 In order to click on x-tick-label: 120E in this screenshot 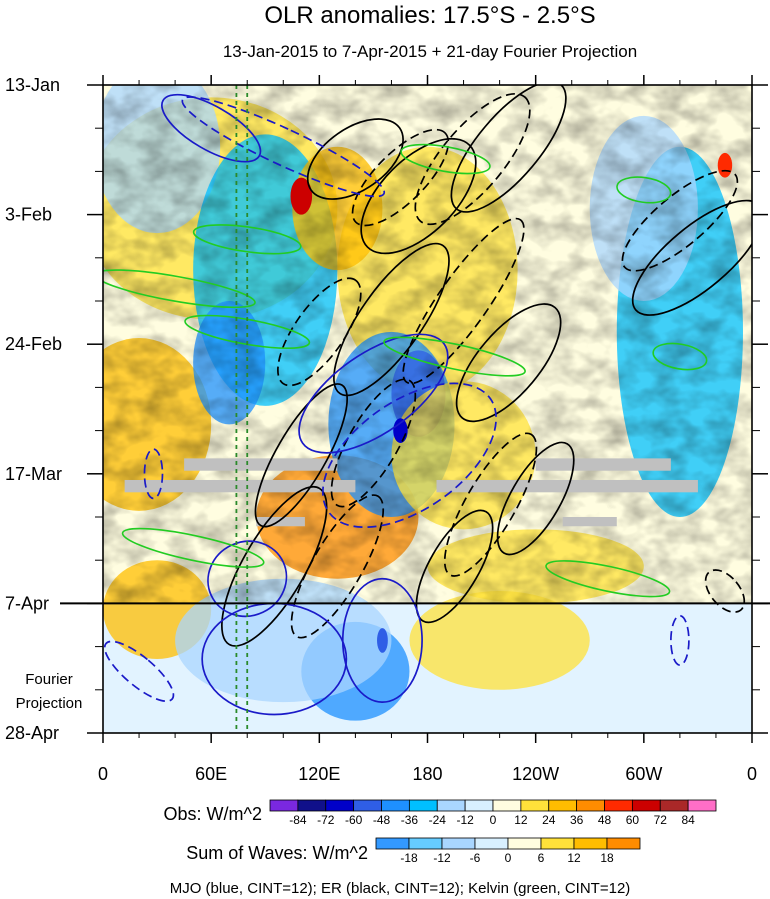, I will do `click(319, 774)`.